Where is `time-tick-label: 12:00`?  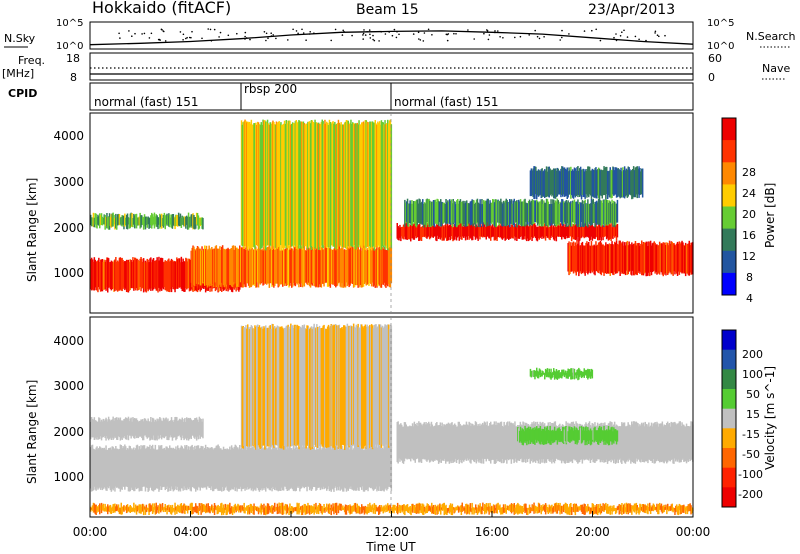
time-tick-label: 12:00 is located at coordinates (391, 532).